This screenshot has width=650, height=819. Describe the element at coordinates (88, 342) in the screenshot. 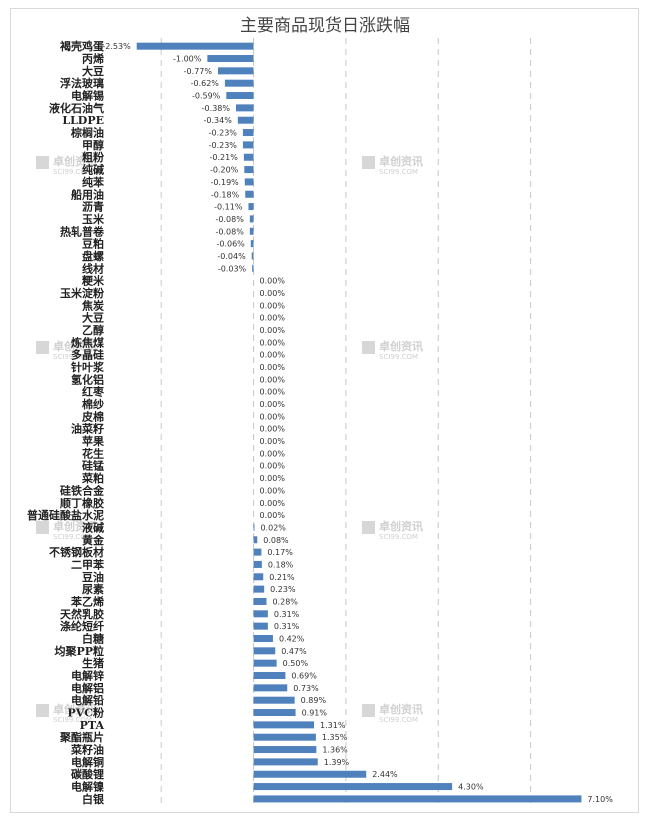

I see `category-label: 炼焦煤` at that location.